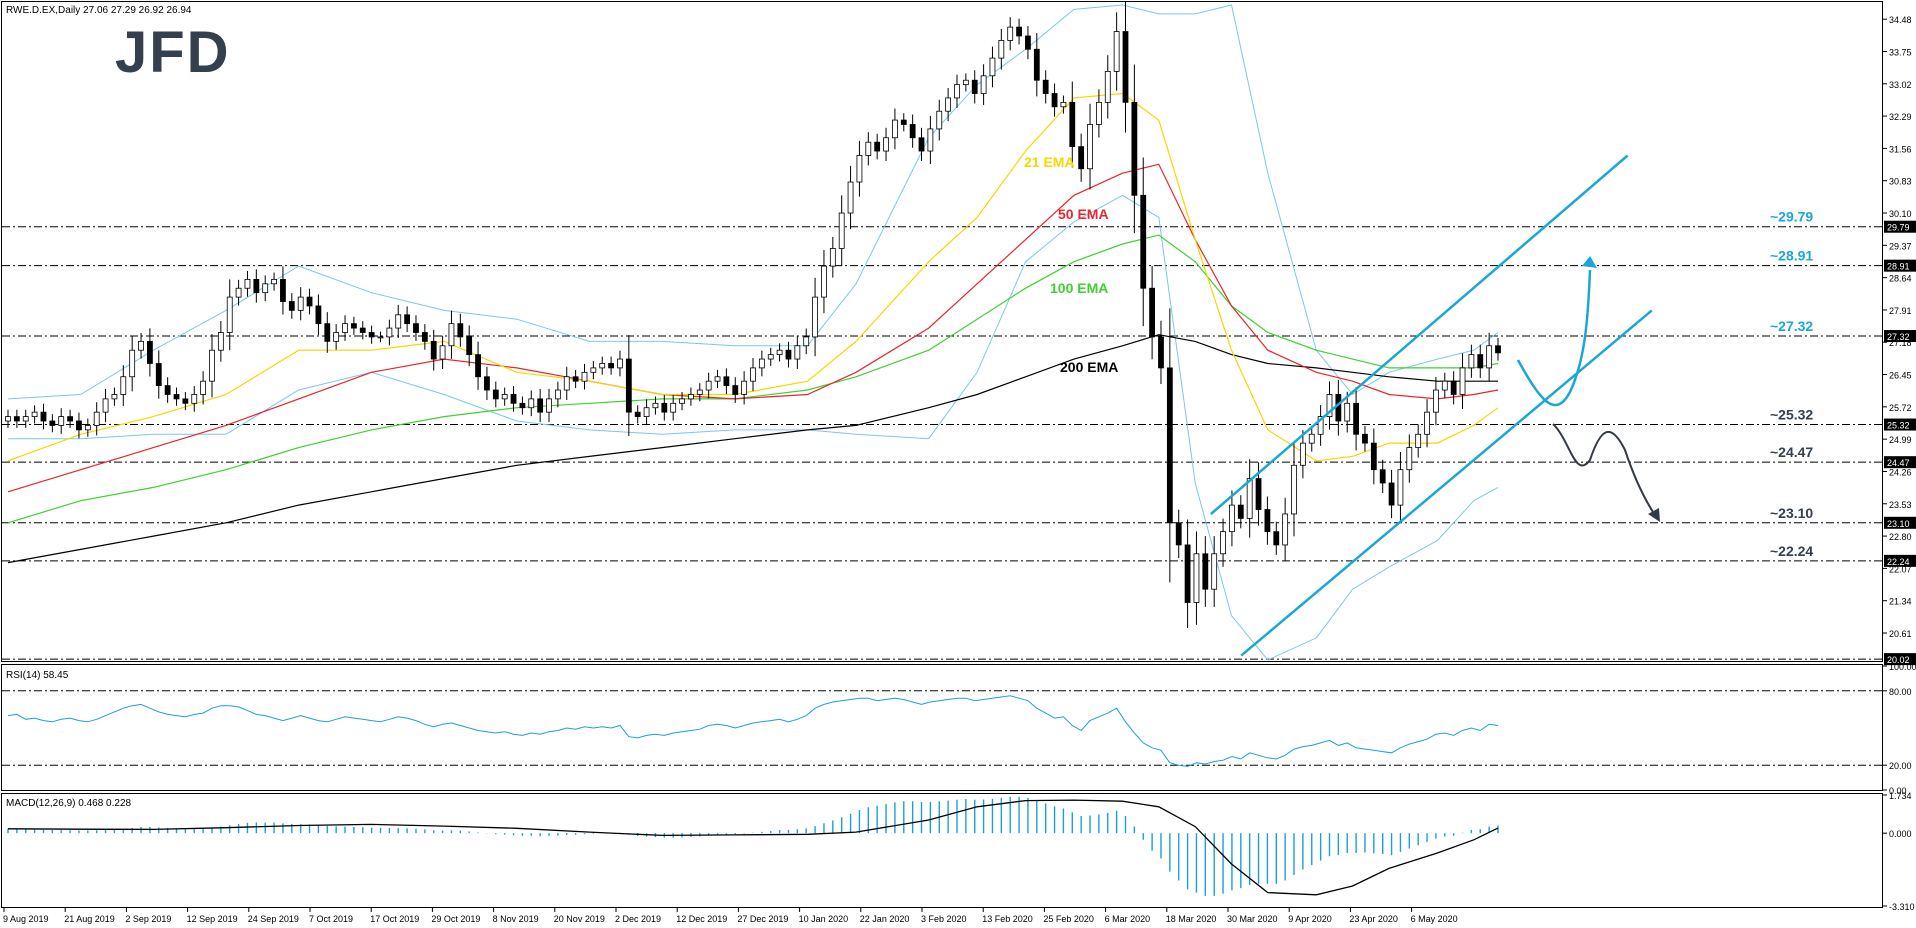 This screenshot has height=928, width=1916. What do you see at coordinates (1898, 426) in the screenshot?
I see `level-badge-label: 25.32` at bounding box center [1898, 426].